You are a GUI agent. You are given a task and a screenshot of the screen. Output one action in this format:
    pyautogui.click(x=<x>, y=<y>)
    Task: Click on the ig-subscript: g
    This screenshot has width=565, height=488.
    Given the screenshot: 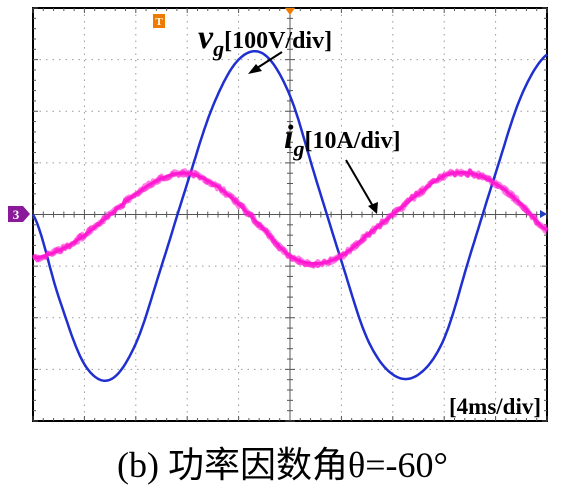 What is the action you would take?
    pyautogui.click(x=298, y=148)
    